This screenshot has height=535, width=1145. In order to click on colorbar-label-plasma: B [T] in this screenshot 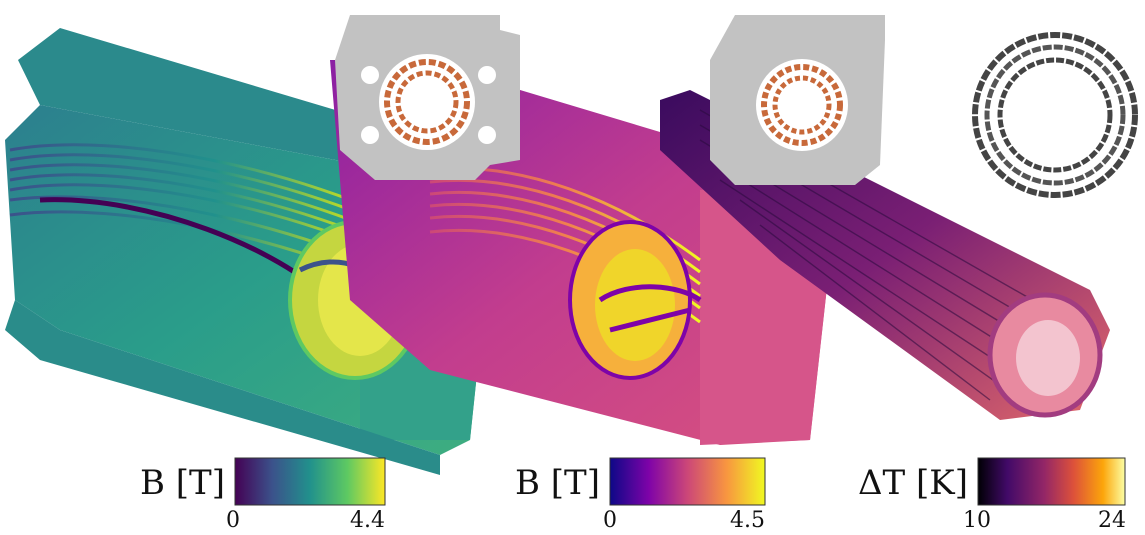, I will do `click(557, 483)`.